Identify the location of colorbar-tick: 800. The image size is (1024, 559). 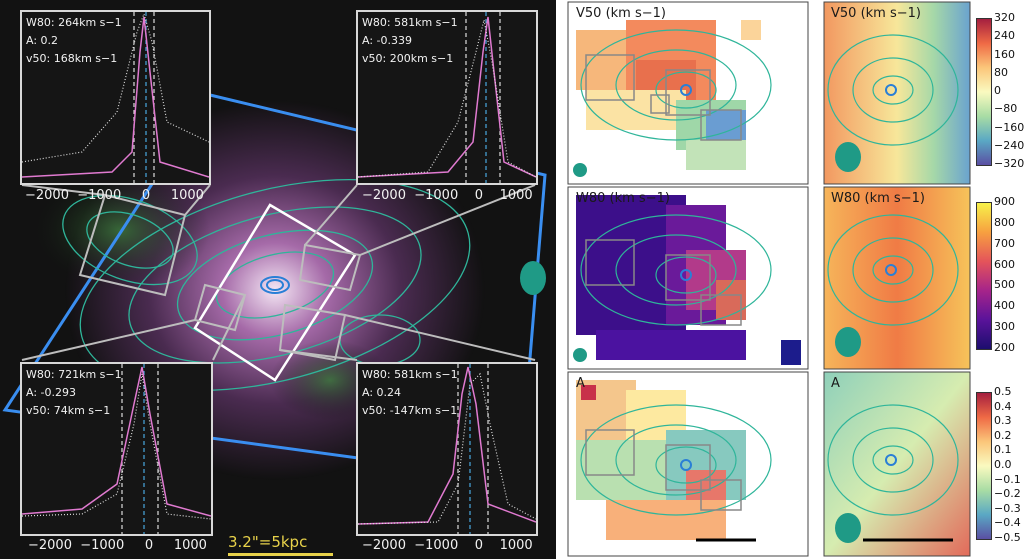
(1004, 222).